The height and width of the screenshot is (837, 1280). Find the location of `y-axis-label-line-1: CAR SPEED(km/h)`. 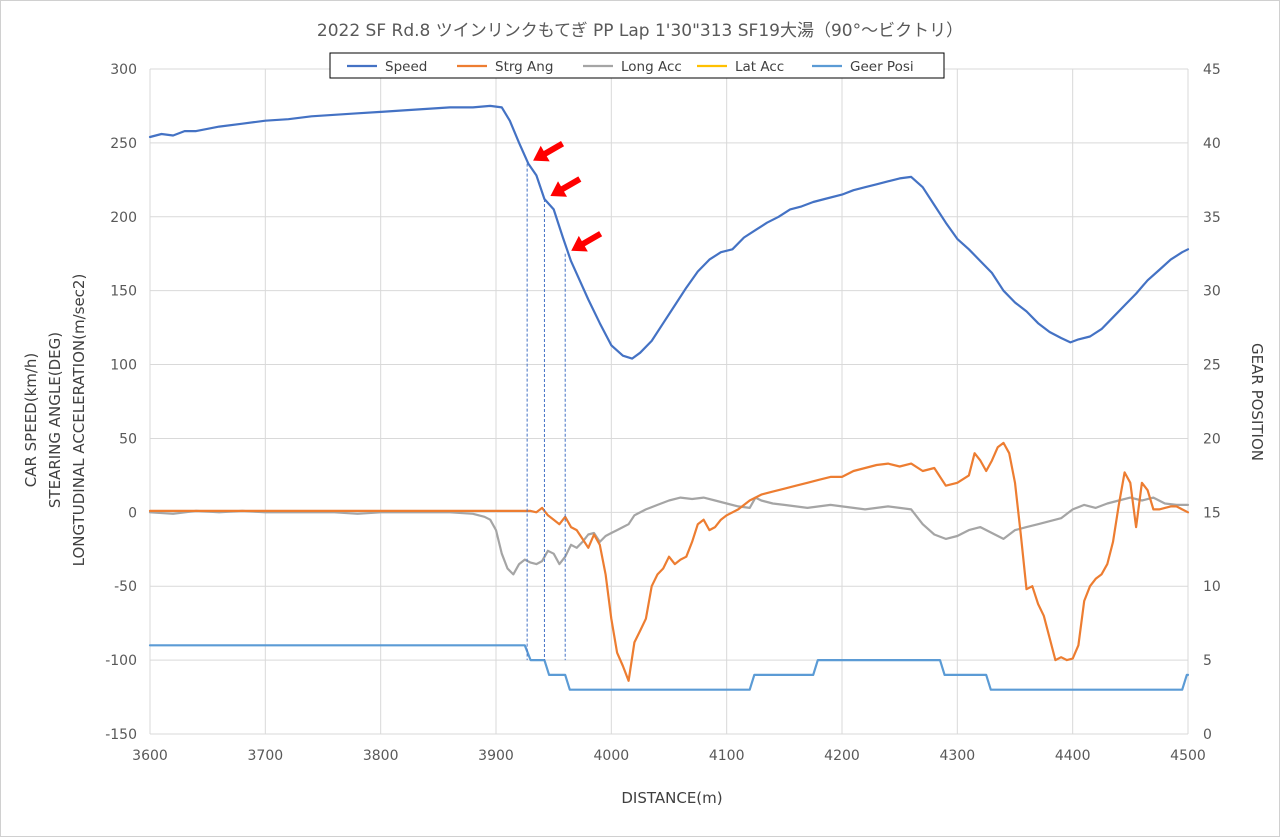

y-axis-label-line-1: CAR SPEED(km/h) is located at coordinates (31, 420).